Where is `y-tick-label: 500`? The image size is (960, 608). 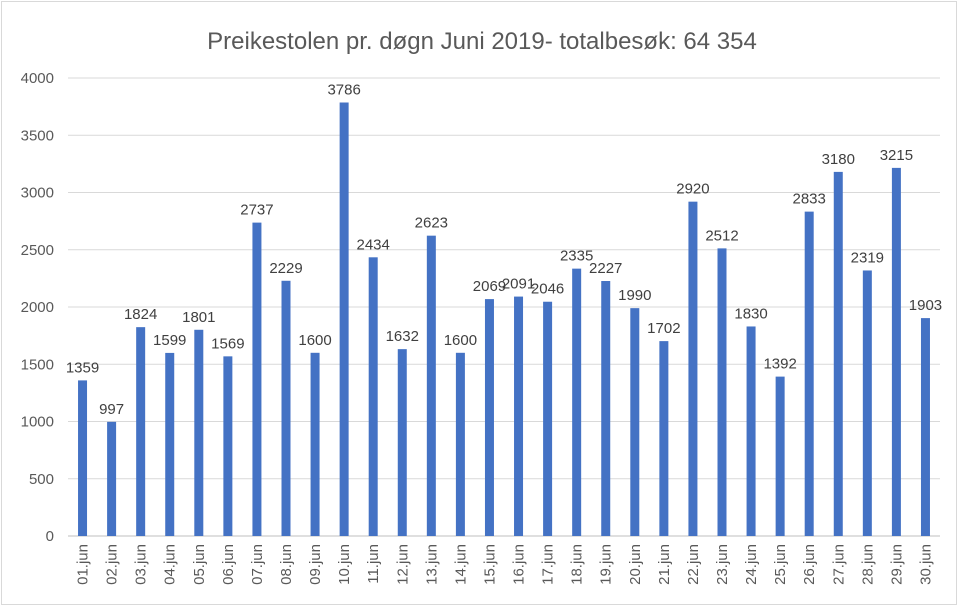 y-tick-label: 500 is located at coordinates (41, 479).